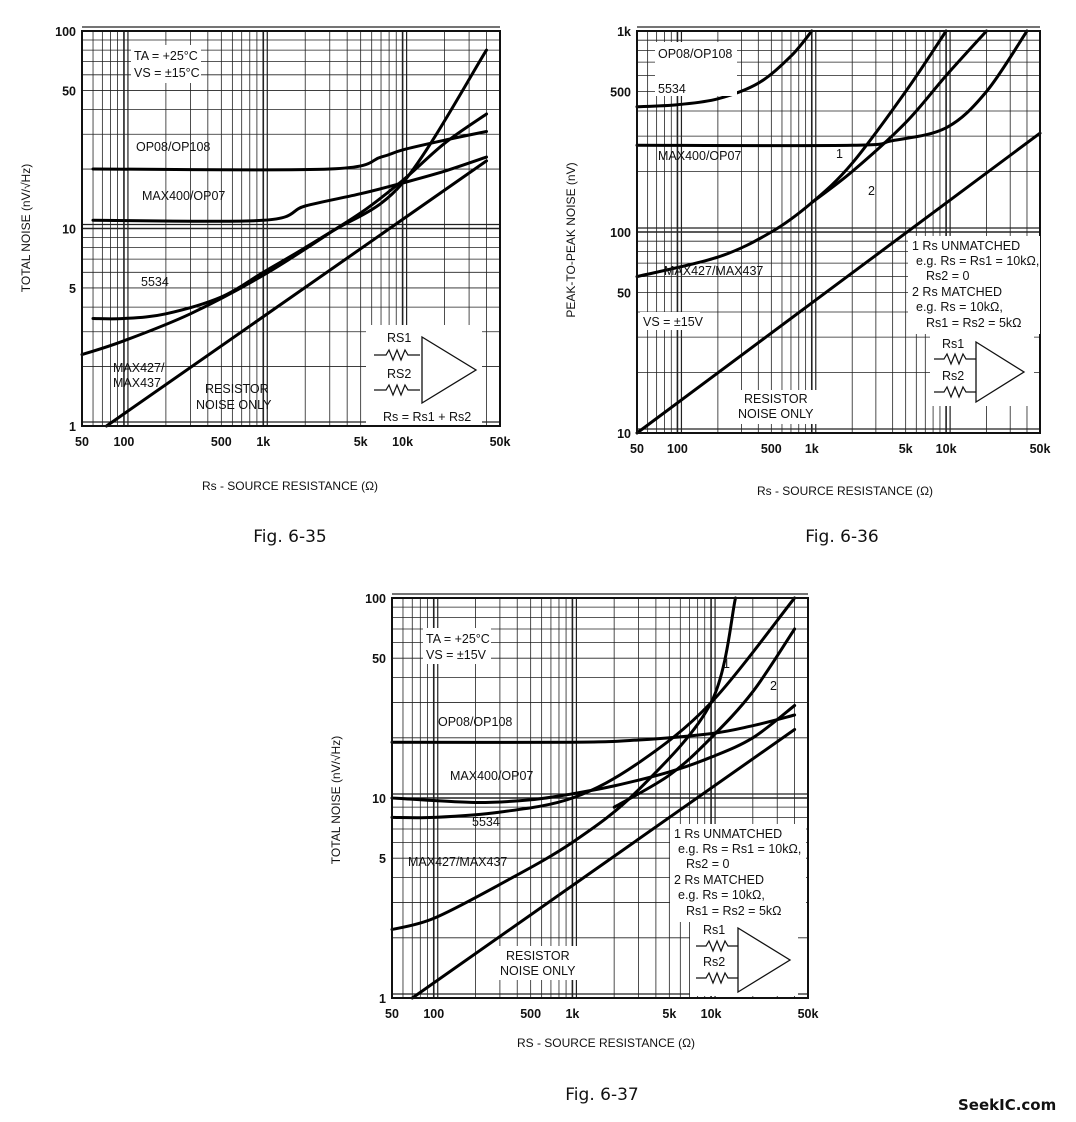 This screenshot has height=1122, width=1076. I want to click on series-line-max427-max437, so click(284, 202).